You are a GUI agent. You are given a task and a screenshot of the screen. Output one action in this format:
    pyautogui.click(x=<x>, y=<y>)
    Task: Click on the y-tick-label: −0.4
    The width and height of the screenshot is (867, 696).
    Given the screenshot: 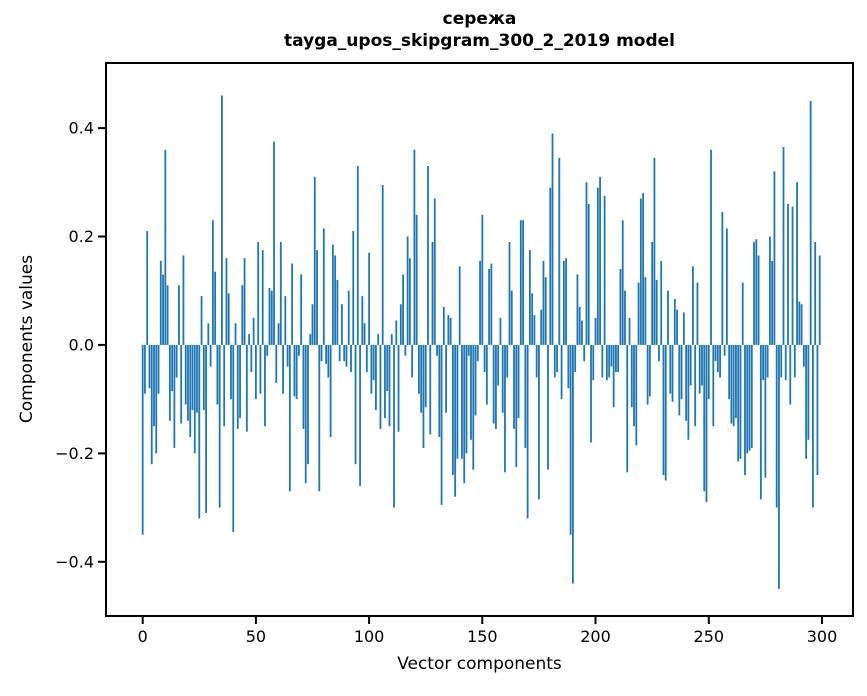 What is the action you would take?
    pyautogui.click(x=74, y=561)
    